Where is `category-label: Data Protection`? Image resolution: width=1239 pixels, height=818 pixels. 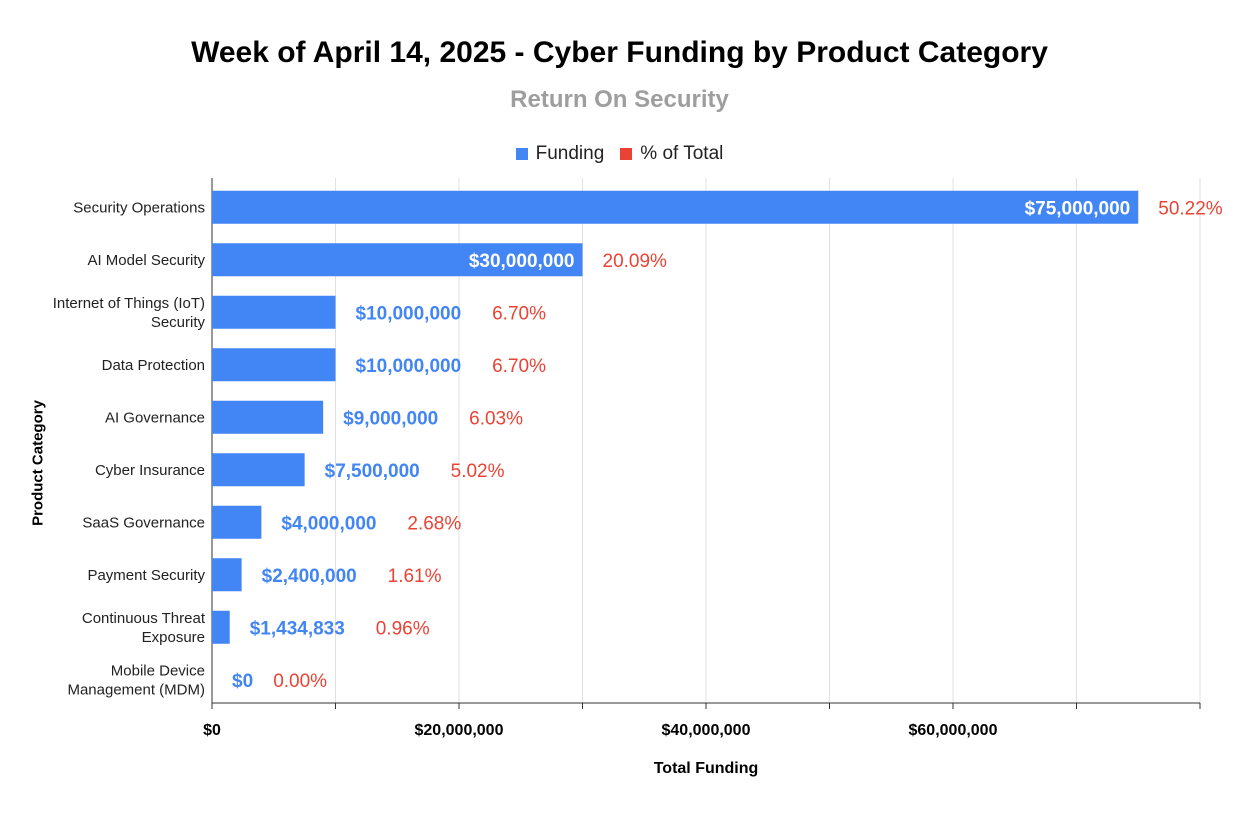 category-label: Data Protection is located at coordinates (153, 365).